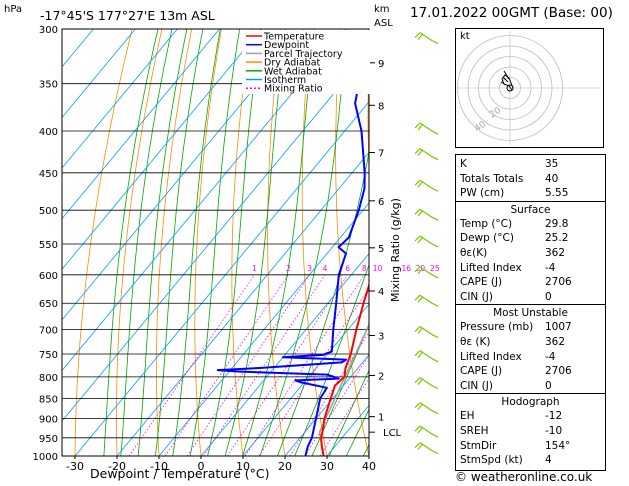  I want to click on hodograph: kt 40 20, so click(529, 88).